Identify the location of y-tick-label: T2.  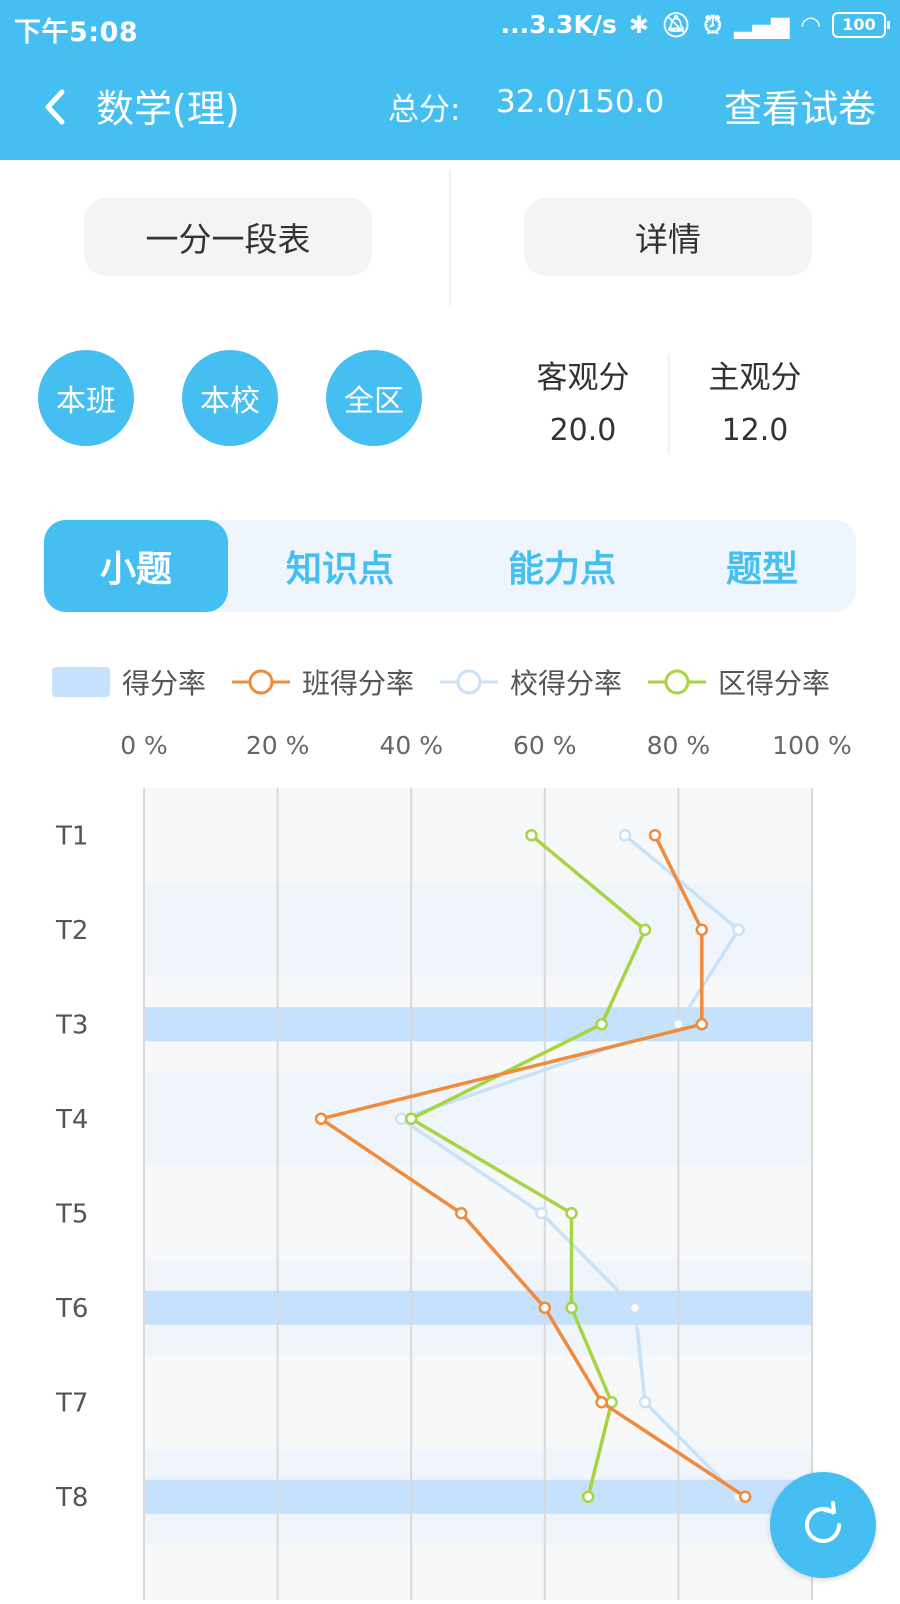
(71, 931).